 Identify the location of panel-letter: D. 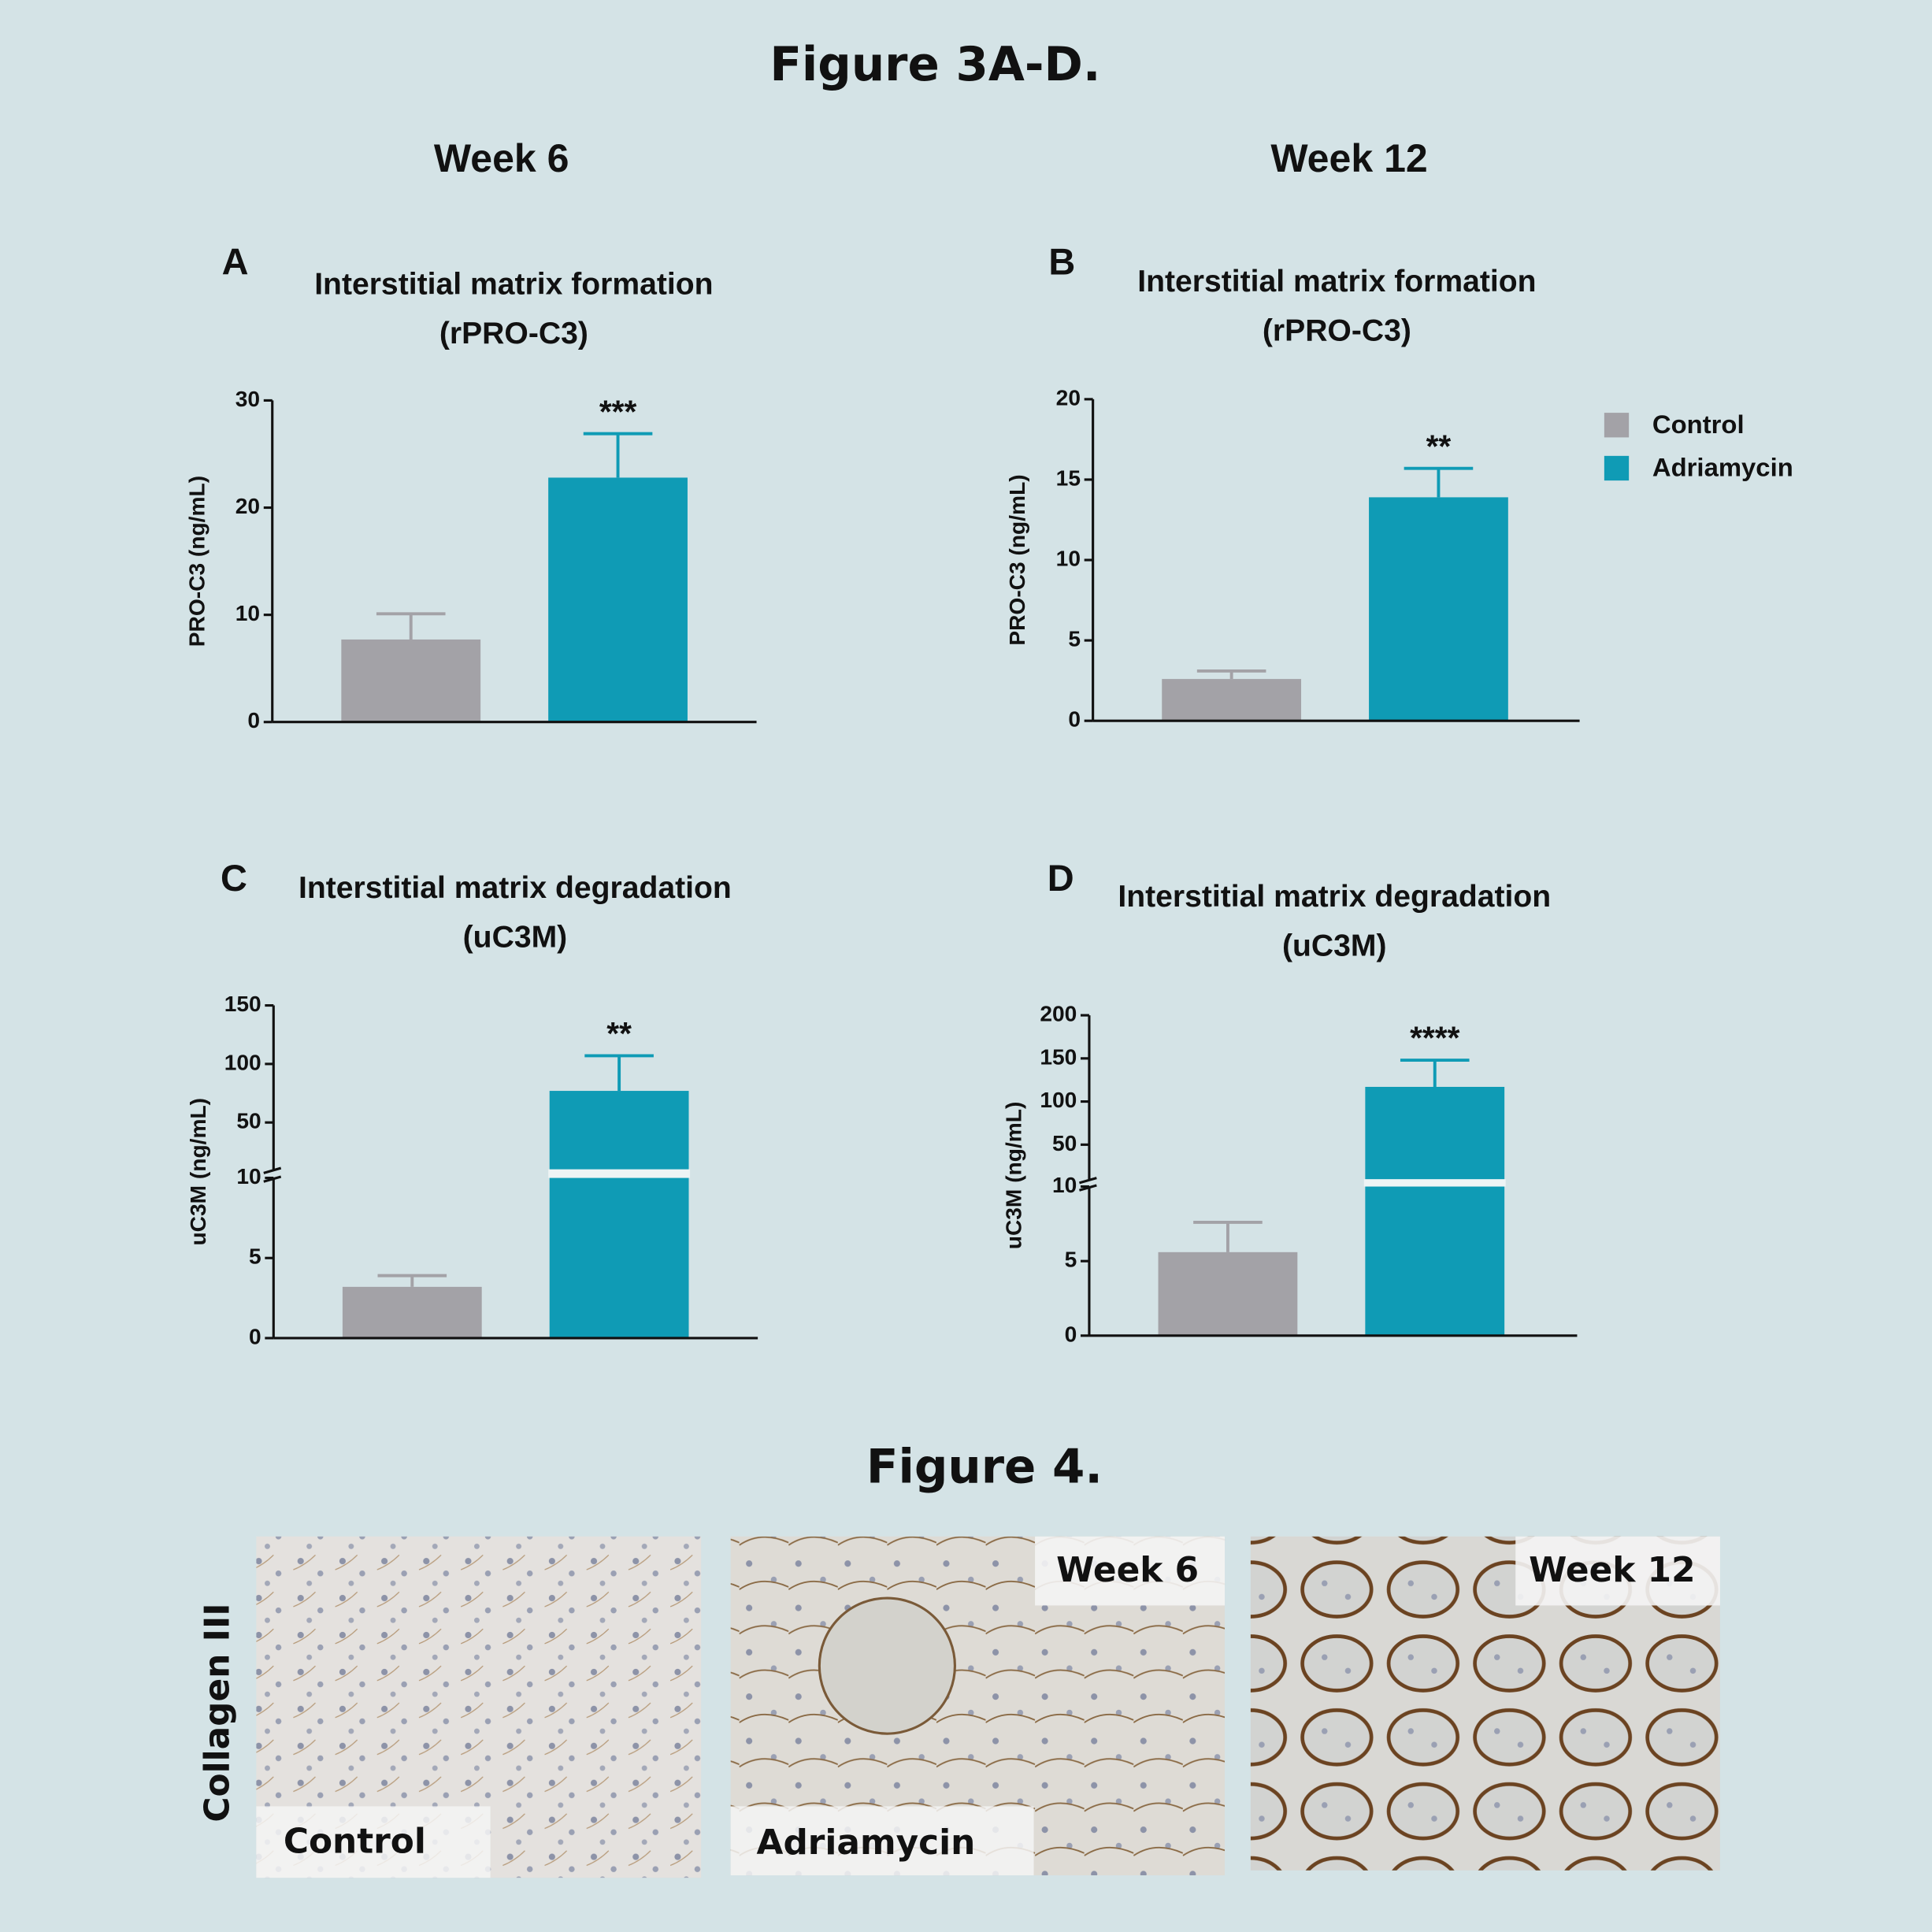
(1061, 879).